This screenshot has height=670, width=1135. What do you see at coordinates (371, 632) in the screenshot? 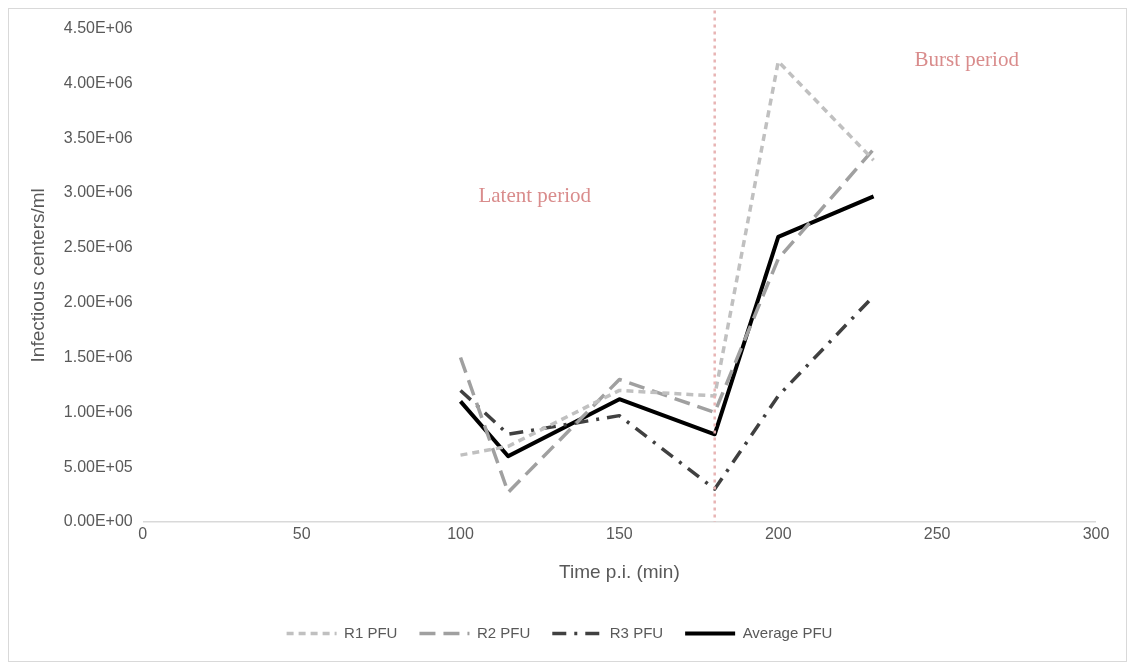
I see `legend-label: R1 PFU` at bounding box center [371, 632].